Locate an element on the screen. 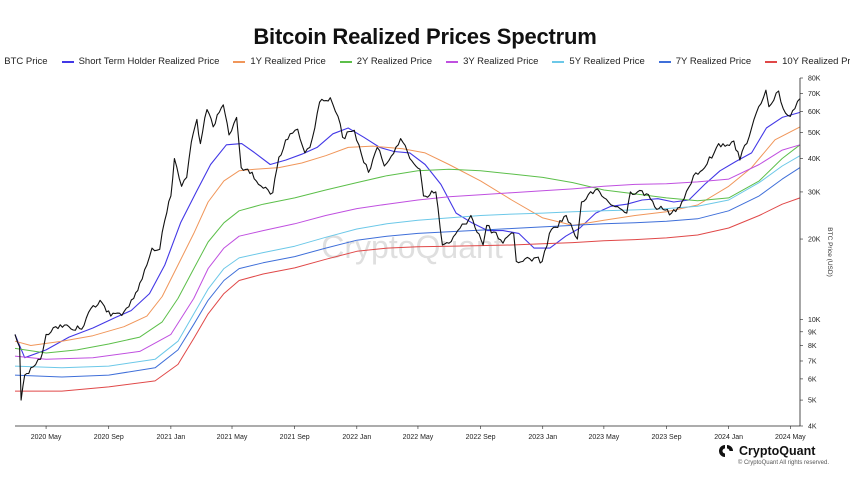  y-tick-label: 40K is located at coordinates (814, 159).